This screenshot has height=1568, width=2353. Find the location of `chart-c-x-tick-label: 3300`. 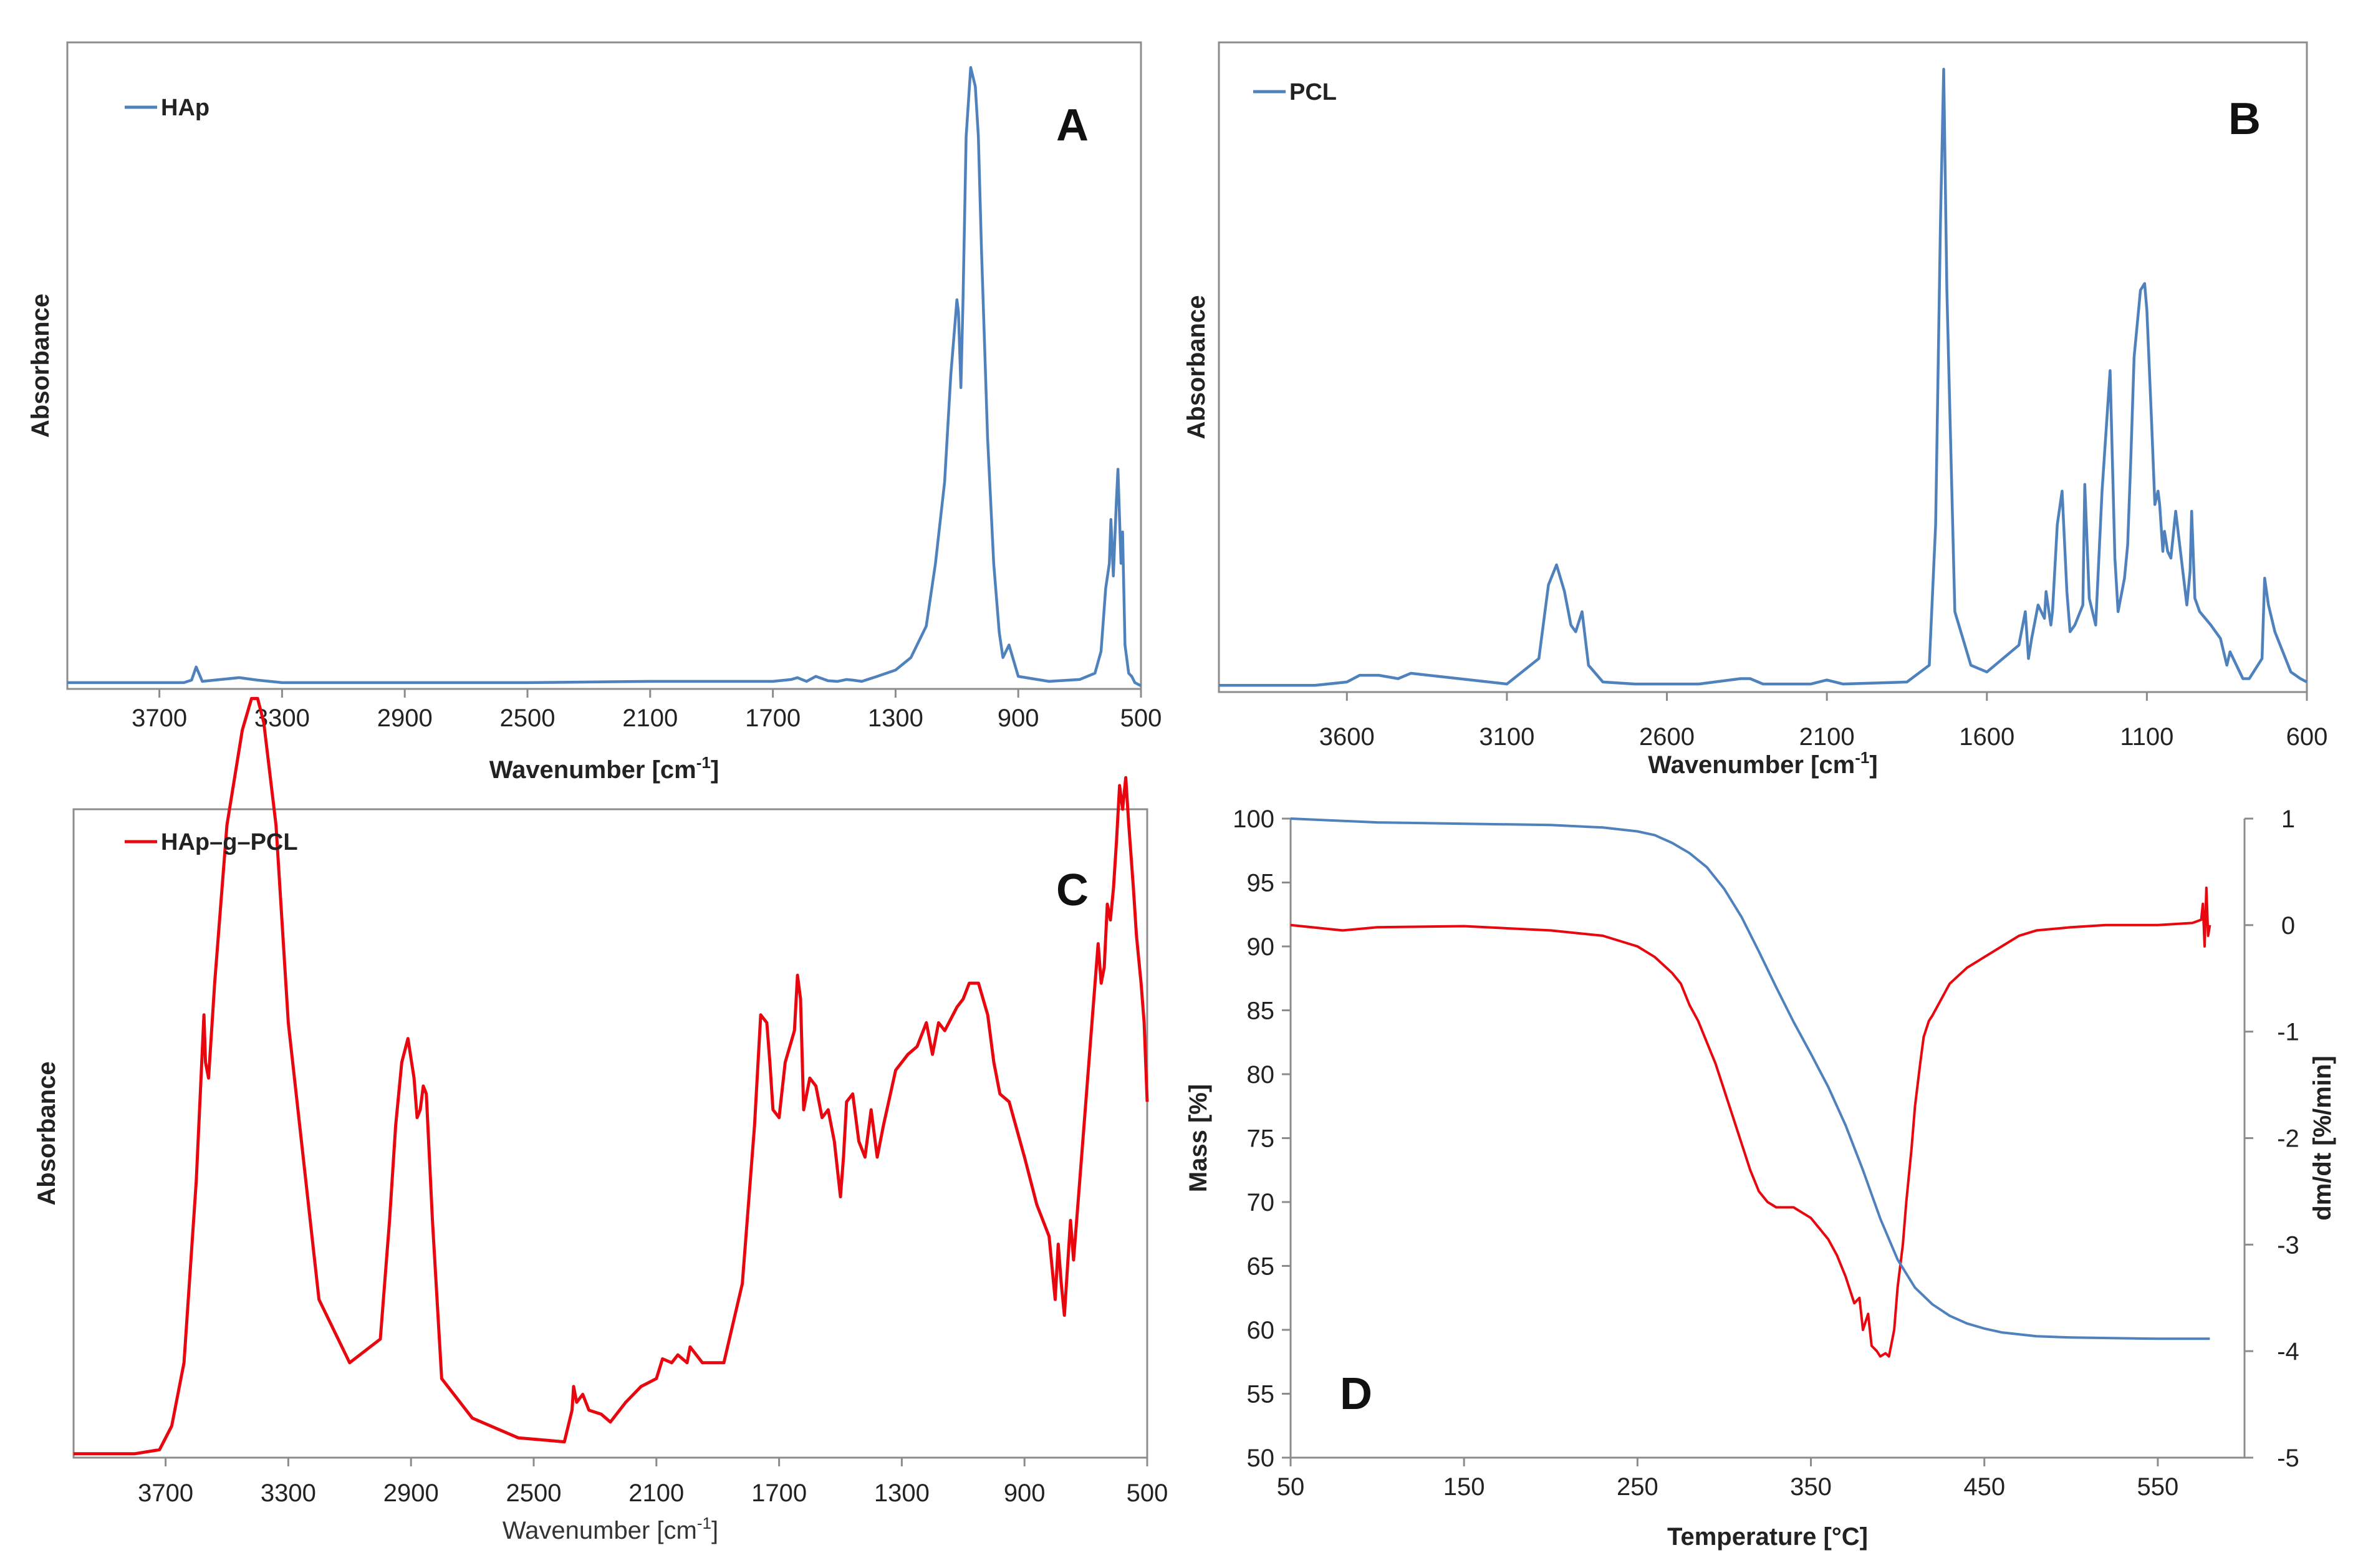

chart-c-x-tick-label: 3300 is located at coordinates (288, 1493).